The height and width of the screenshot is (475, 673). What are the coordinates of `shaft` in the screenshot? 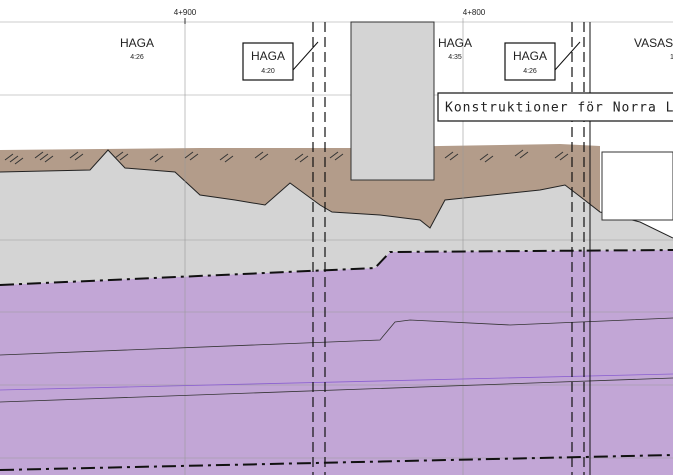 It's located at (392, 101).